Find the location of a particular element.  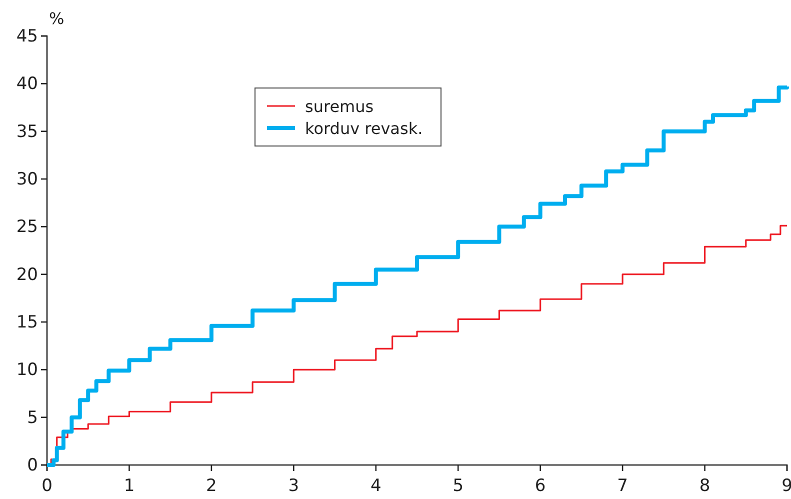

y-tick-label: 25 is located at coordinates (27, 227).